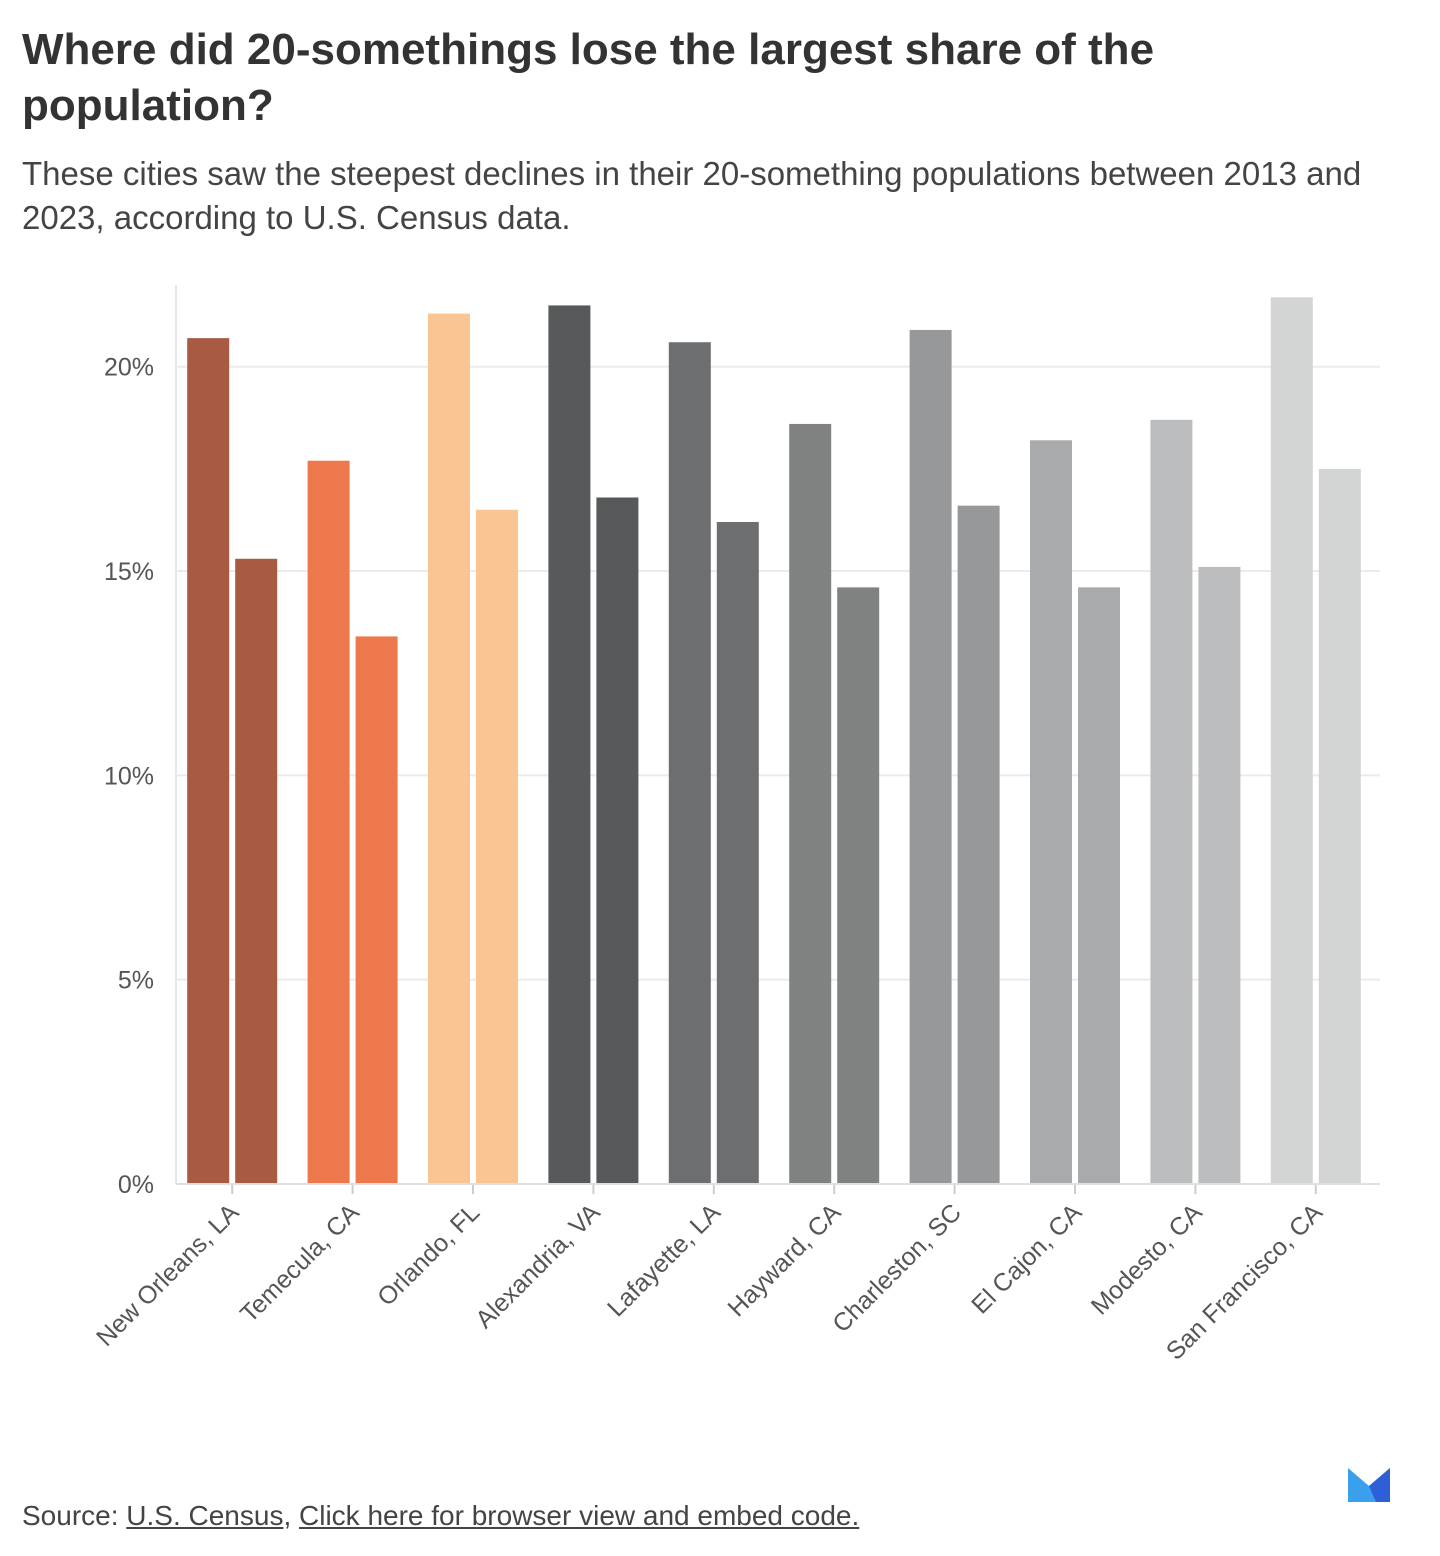  Describe the element at coordinates (129, 368) in the screenshot. I see `y-tick-label: 20%` at that location.